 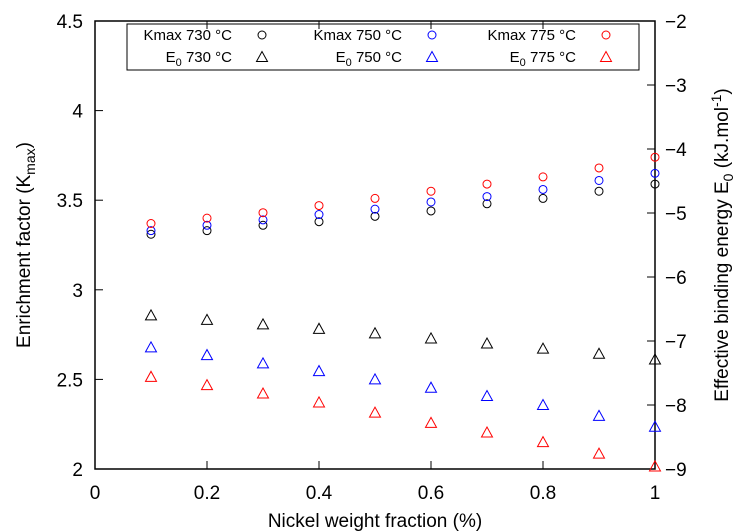 What do you see at coordinates (676, 406) in the screenshot?
I see `y-right-tick-label: −8` at bounding box center [676, 406].